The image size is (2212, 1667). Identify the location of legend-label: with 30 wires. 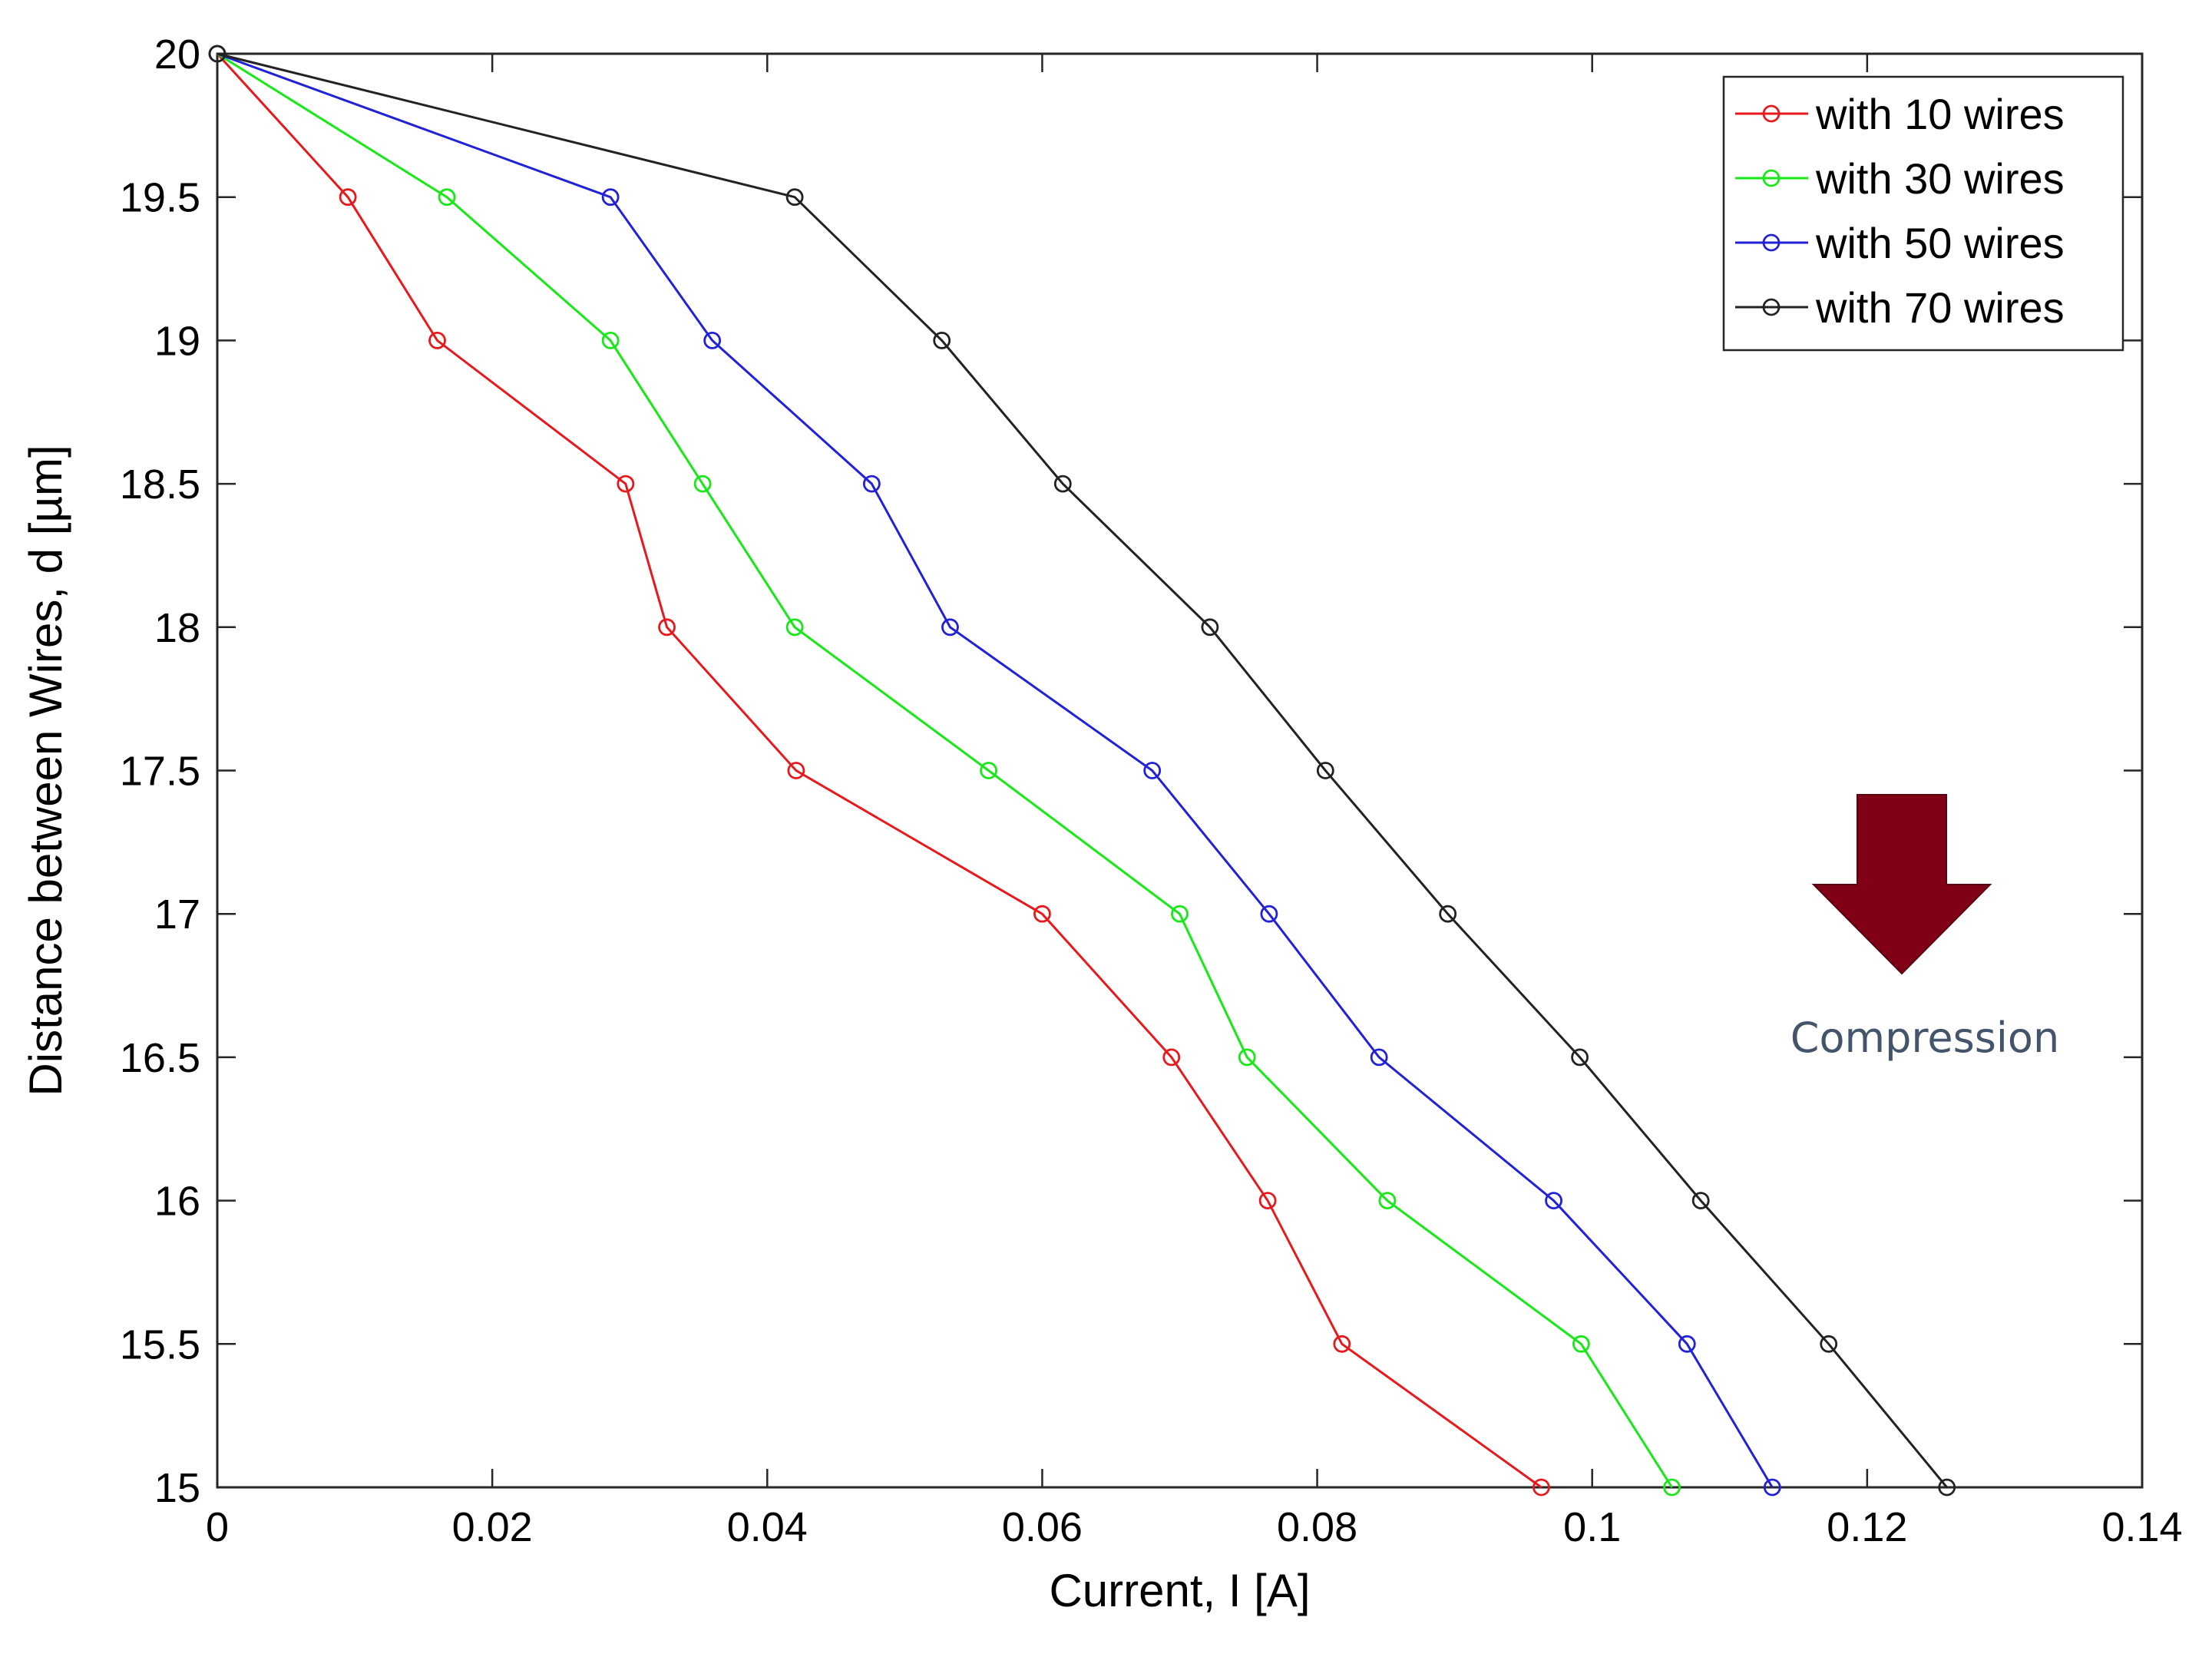
(1940, 178).